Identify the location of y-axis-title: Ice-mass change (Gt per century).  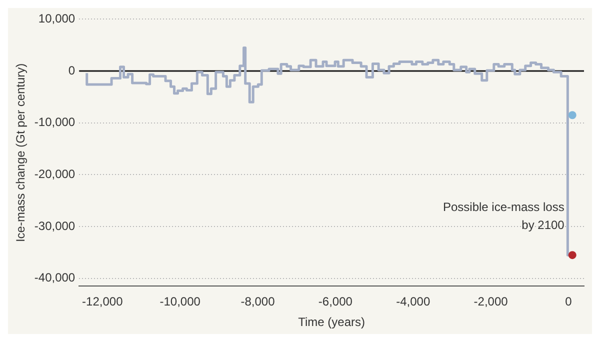
(21, 152).